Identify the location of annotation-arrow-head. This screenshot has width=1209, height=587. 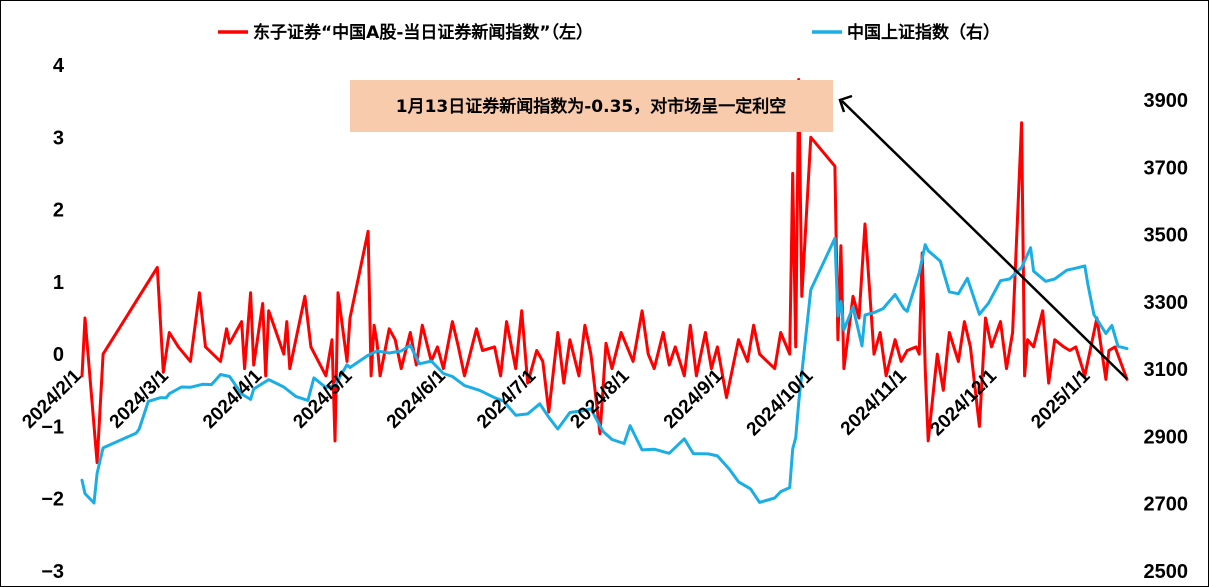
(845, 103).